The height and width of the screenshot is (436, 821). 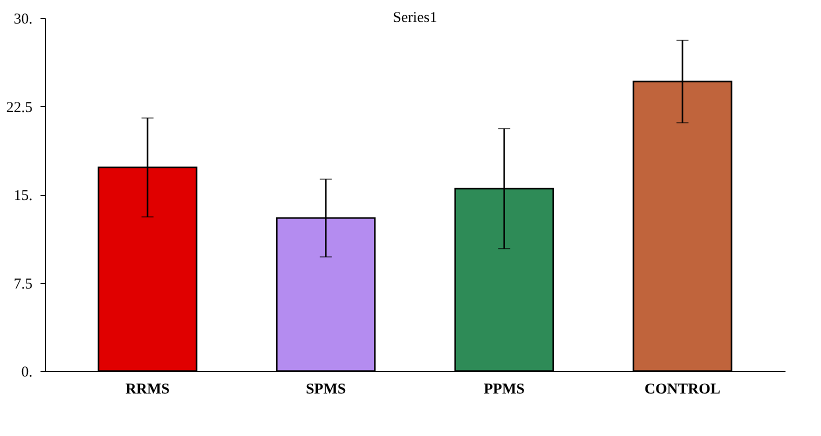 I want to click on y-tick-label: 7.5, so click(x=23, y=284).